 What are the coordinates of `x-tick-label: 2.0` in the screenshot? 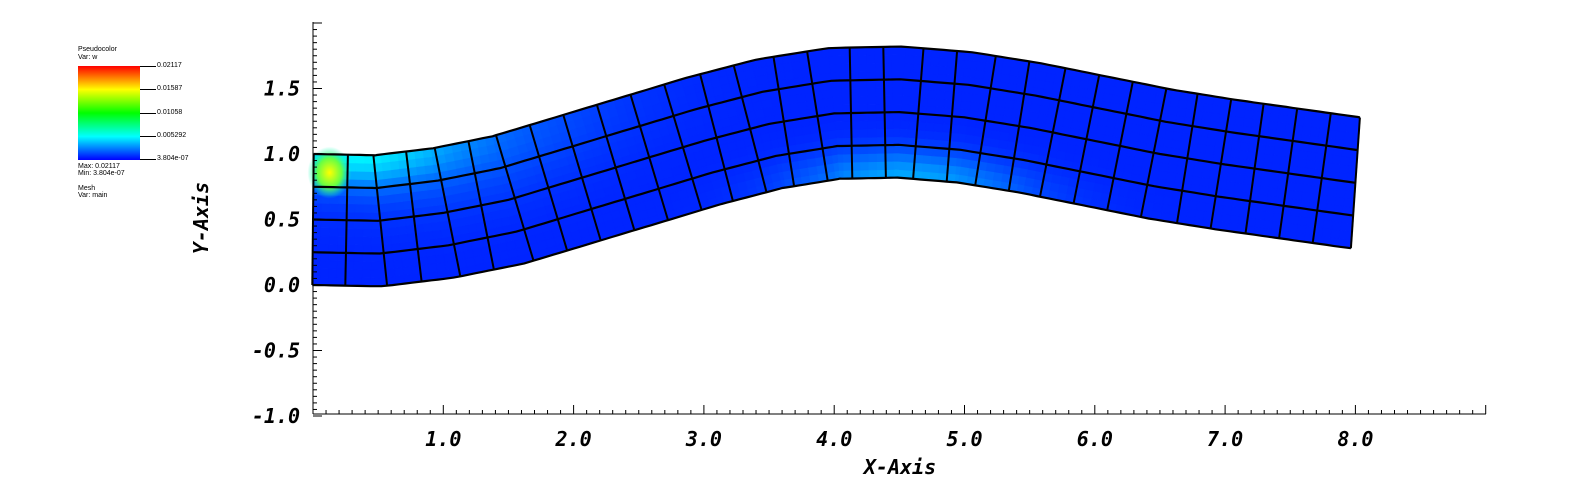 It's located at (573, 439).